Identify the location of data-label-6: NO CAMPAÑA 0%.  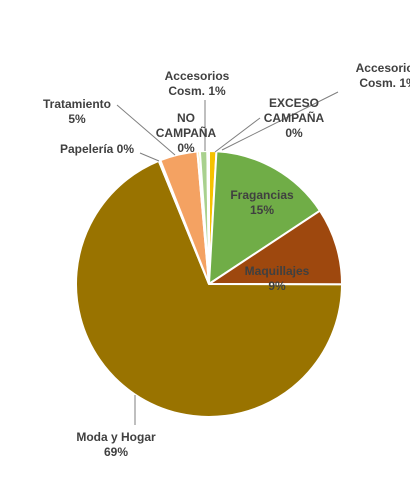
(186, 133).